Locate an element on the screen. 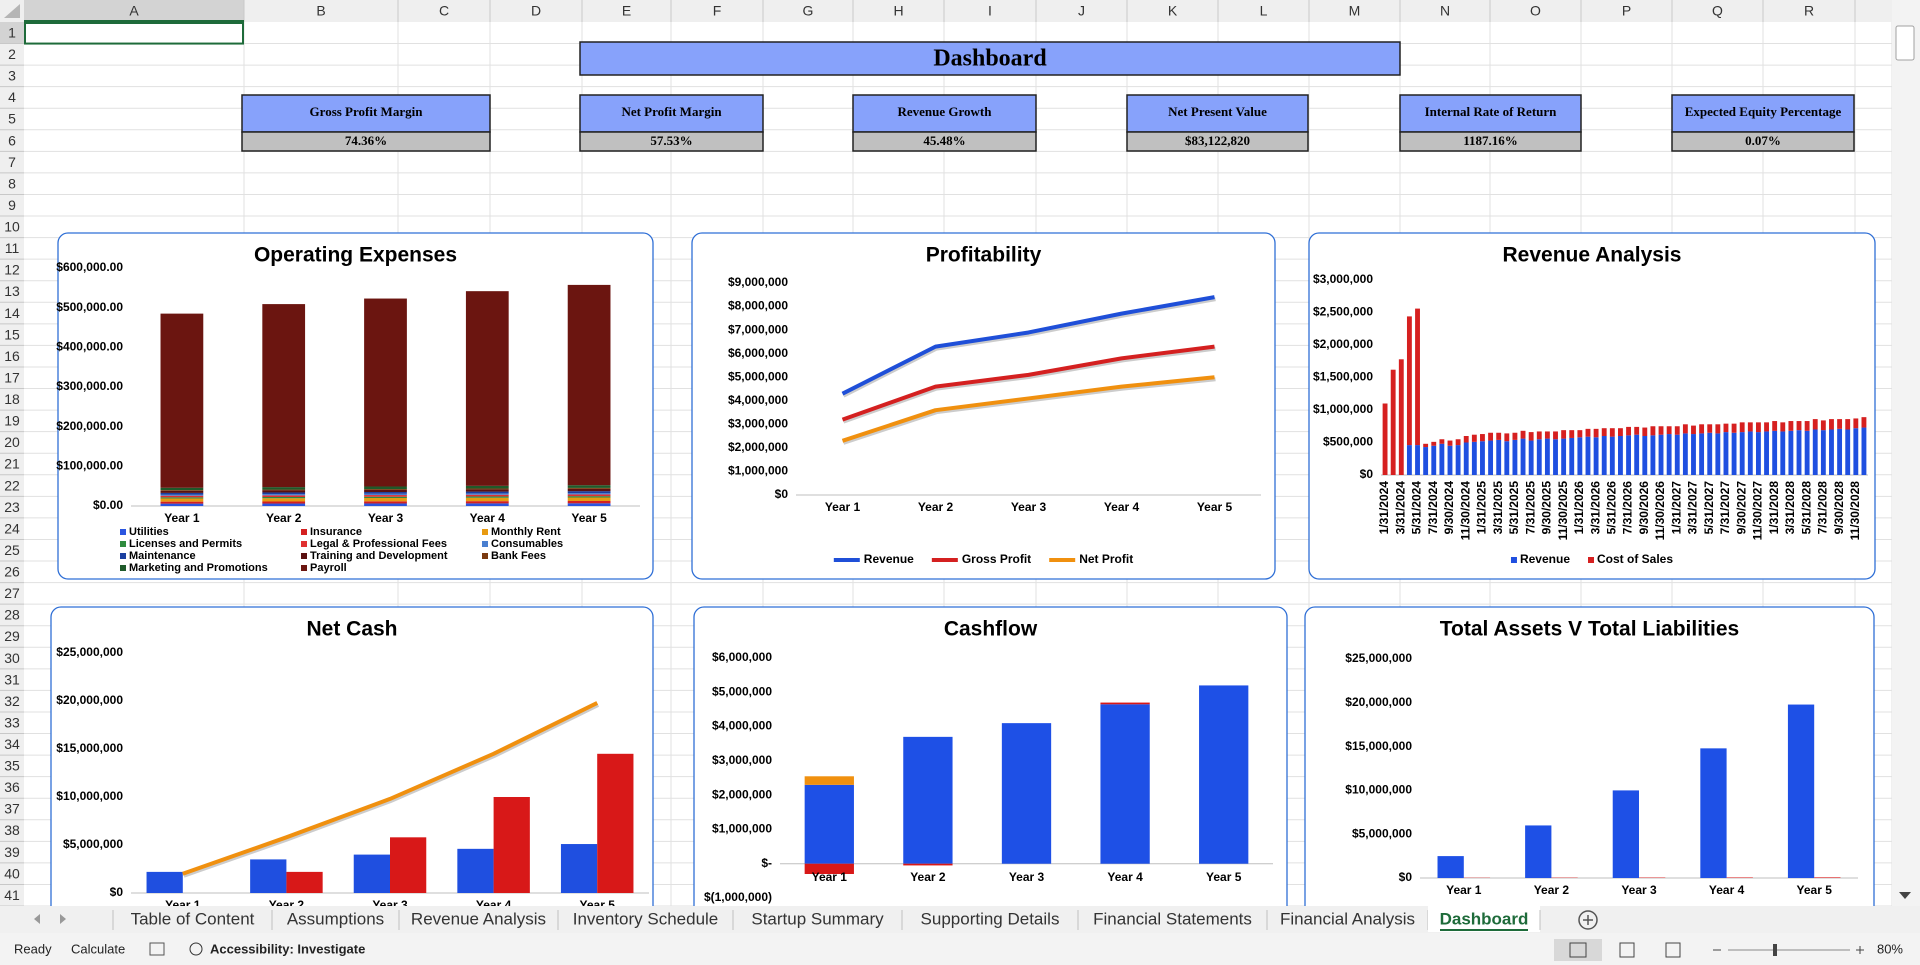  sheet-tab: Table of Content is located at coordinates (193, 918).